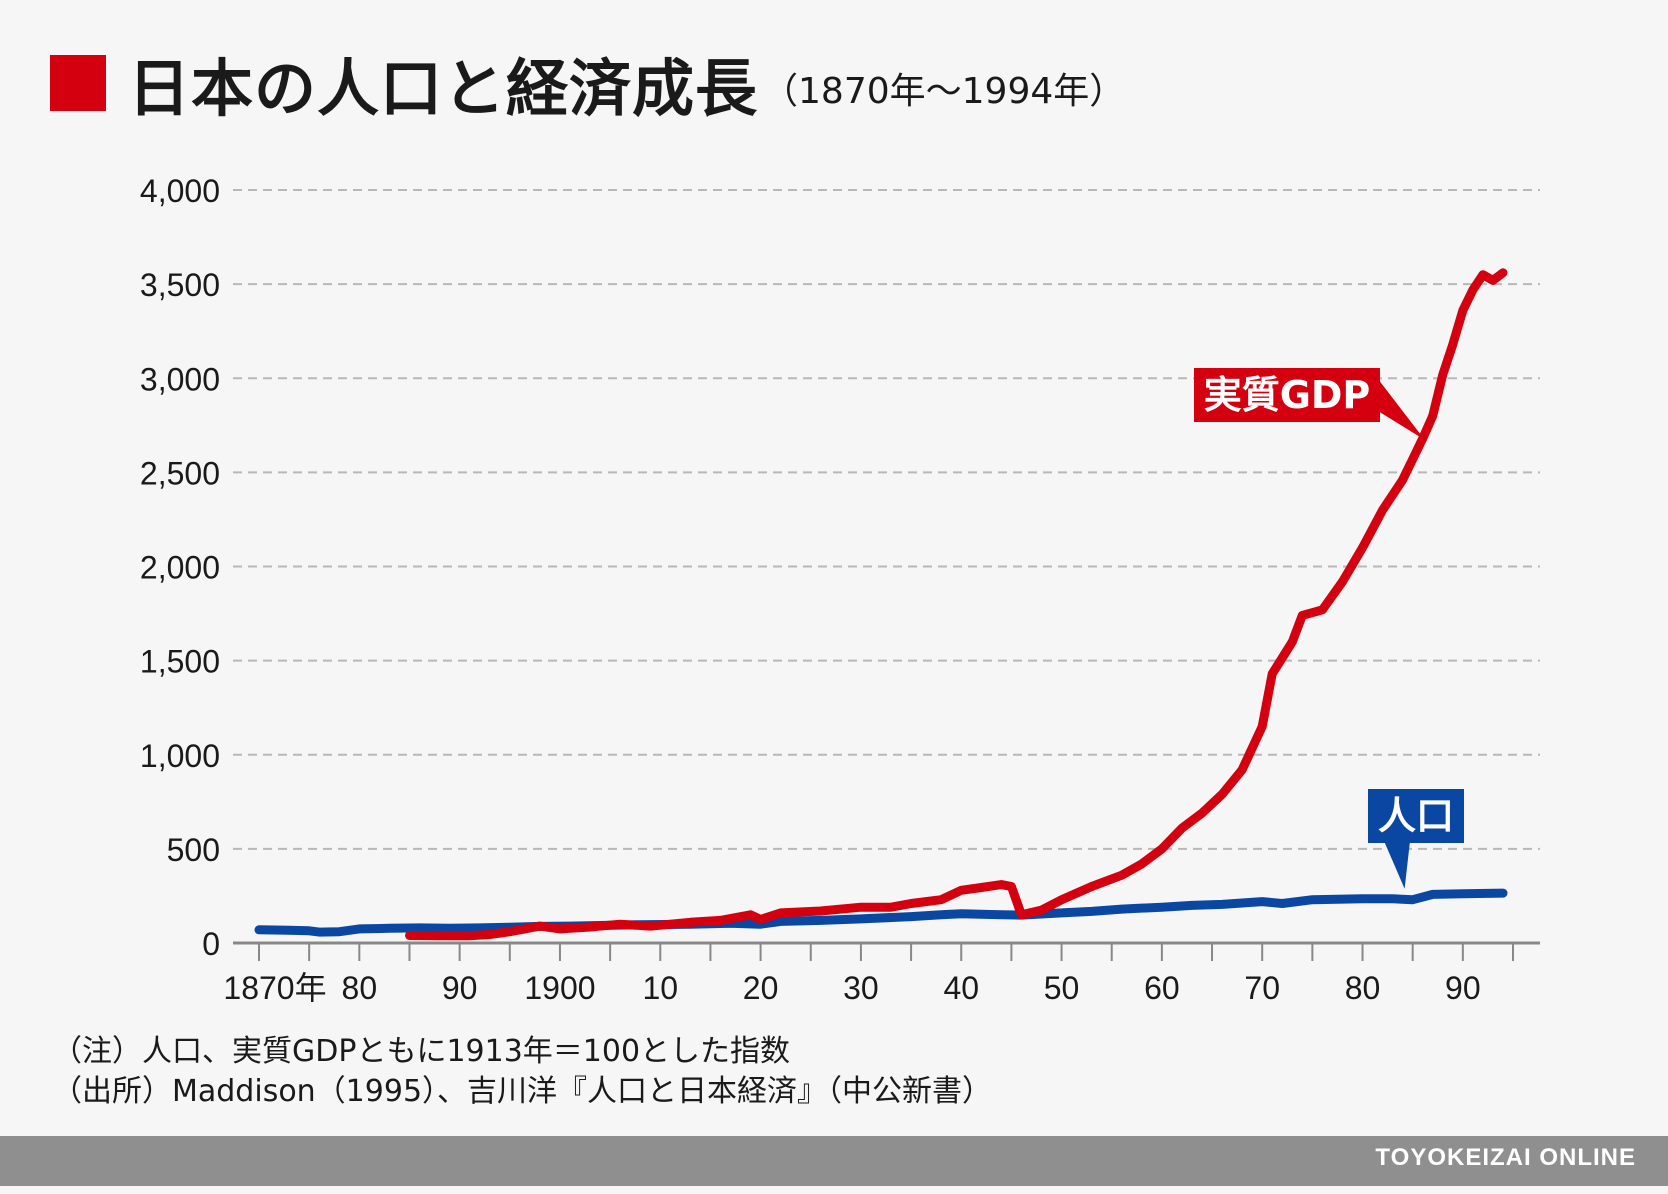 Image resolution: width=1668 pixels, height=1194 pixels. What do you see at coordinates (961, 988) in the screenshot?
I see `x-tick-label: 40` at bounding box center [961, 988].